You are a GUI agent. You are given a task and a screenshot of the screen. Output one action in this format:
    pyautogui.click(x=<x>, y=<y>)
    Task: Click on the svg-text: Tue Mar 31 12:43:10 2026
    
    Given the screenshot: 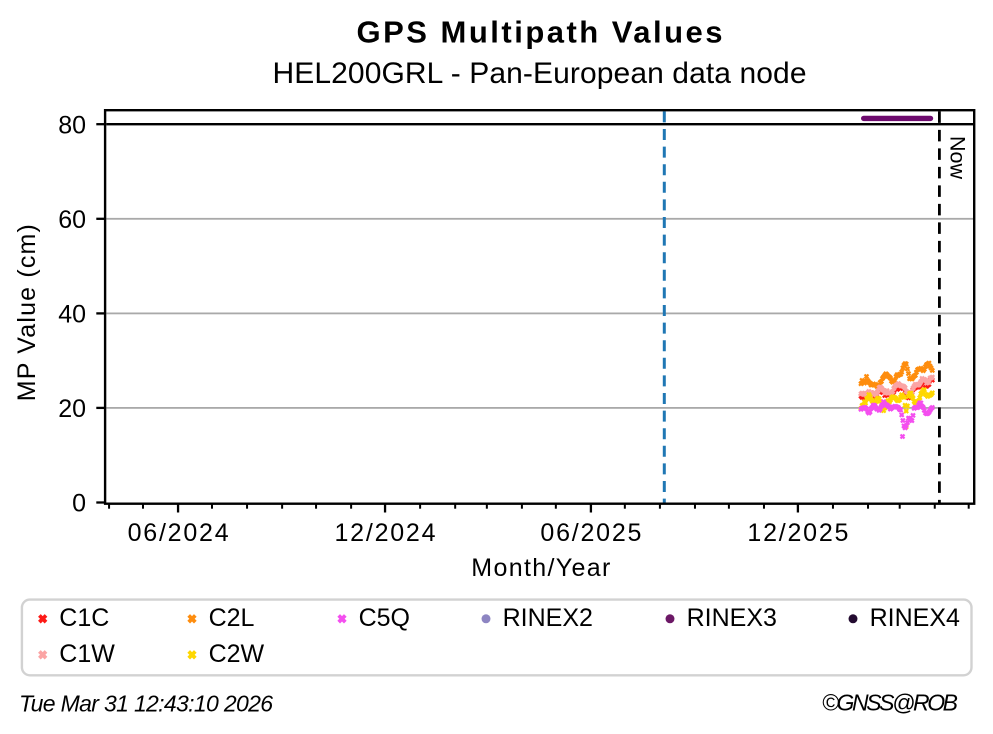 What is the action you would take?
    pyautogui.click(x=146, y=703)
    